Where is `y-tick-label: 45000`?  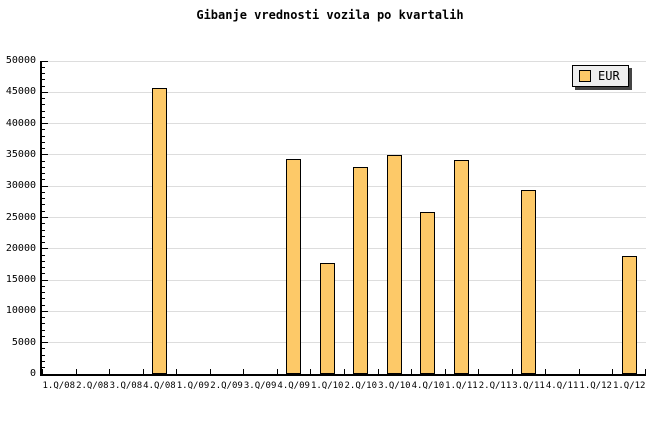
y-tick-label: 45000 is located at coordinates (20, 92).